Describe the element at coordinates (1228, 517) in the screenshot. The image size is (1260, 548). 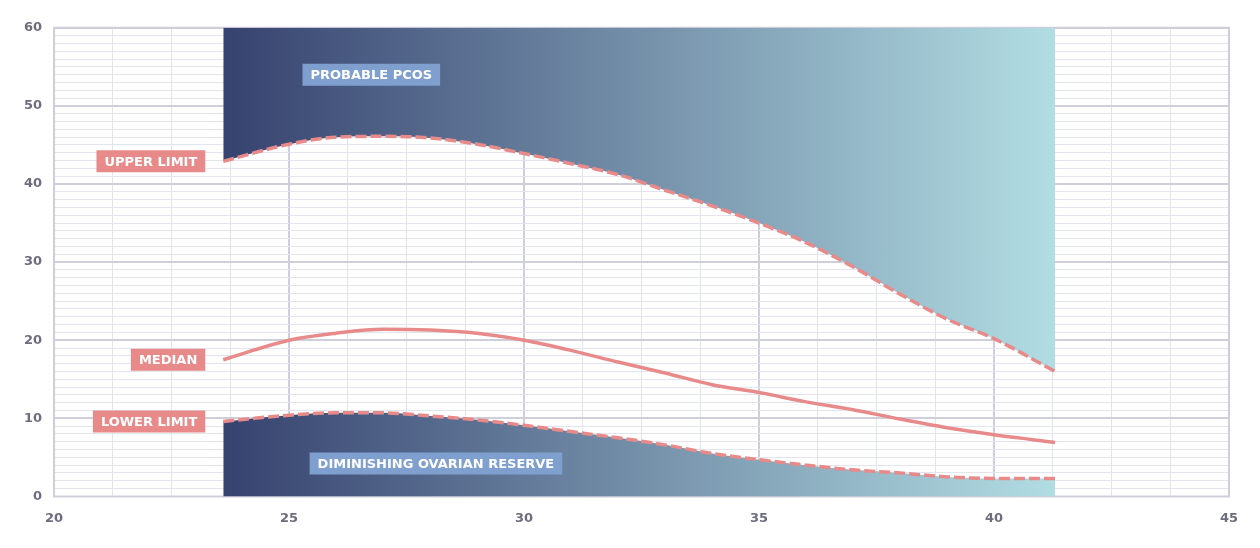
I see `x-tick-label: 45` at that location.